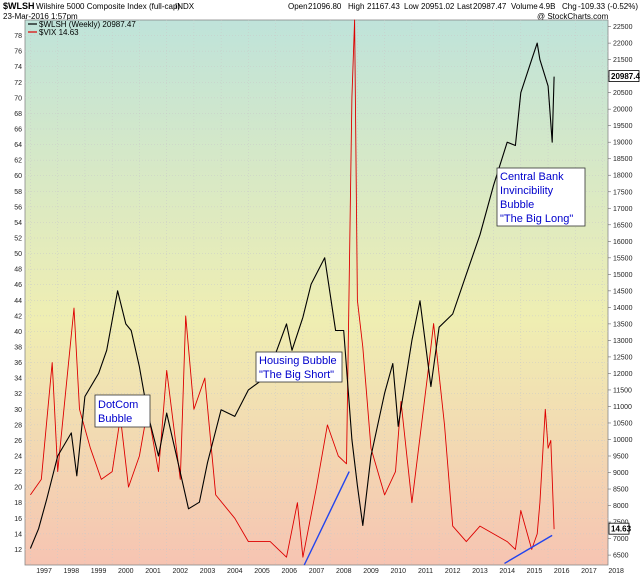  Describe the element at coordinates (18, 145) in the screenshot. I see `left-tick-label: 64` at that location.